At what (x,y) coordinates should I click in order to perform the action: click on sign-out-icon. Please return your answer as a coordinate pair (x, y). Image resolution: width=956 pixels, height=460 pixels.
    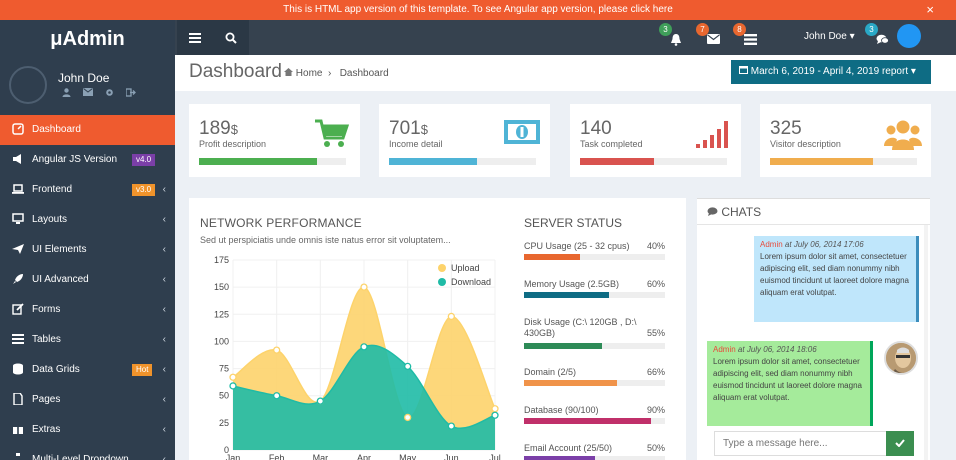
    Looking at the image, I should click on (130, 93).